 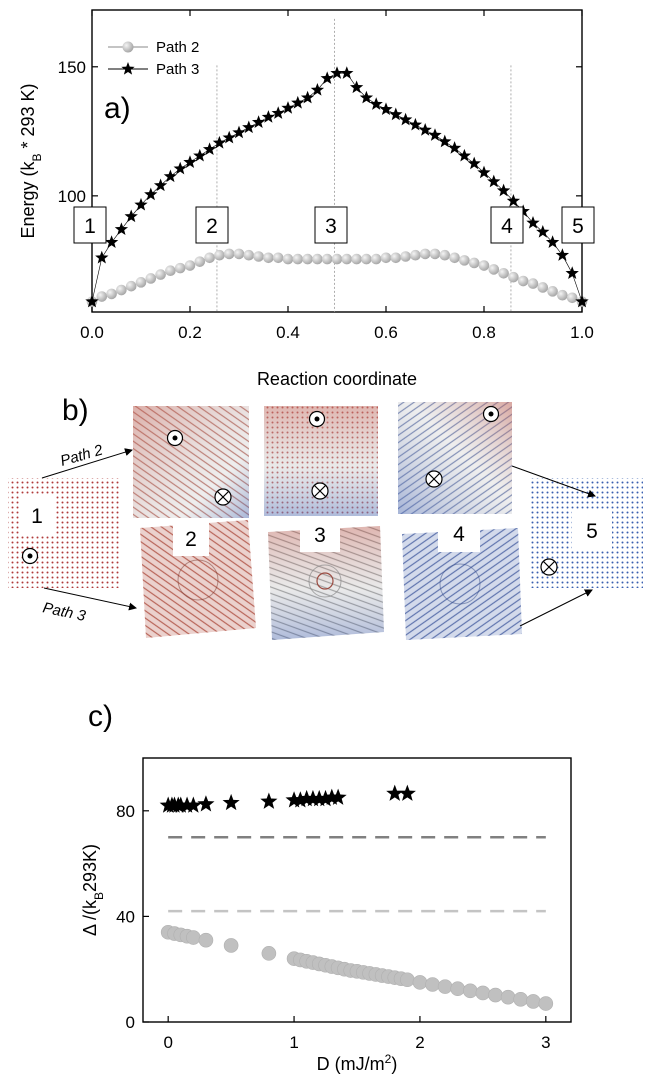 I want to click on panel-a-label: a), so click(x=117, y=108).